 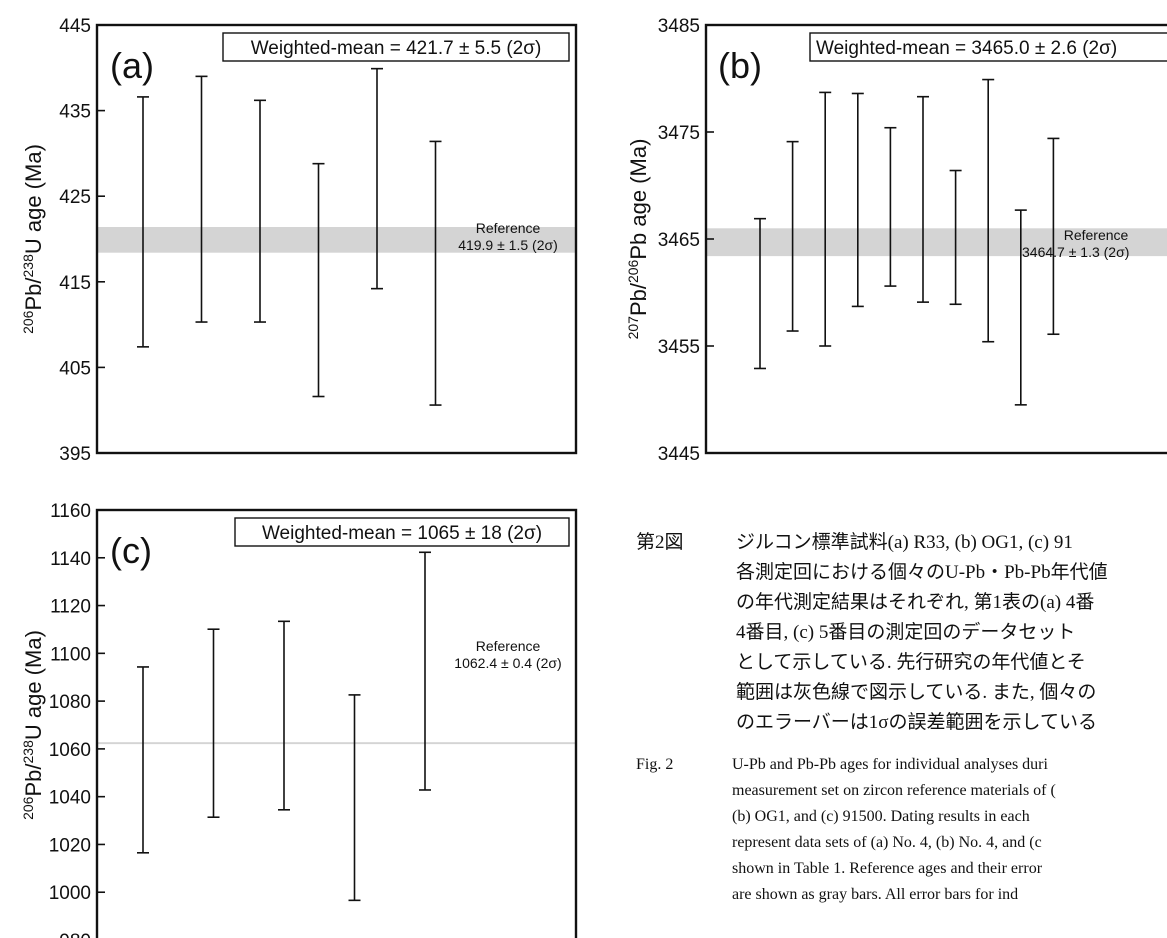 What do you see at coordinates (901, 663) in the screenshot?
I see `caption-jp-row-5: として示している. 先行研究の年代値とそ` at bounding box center [901, 663].